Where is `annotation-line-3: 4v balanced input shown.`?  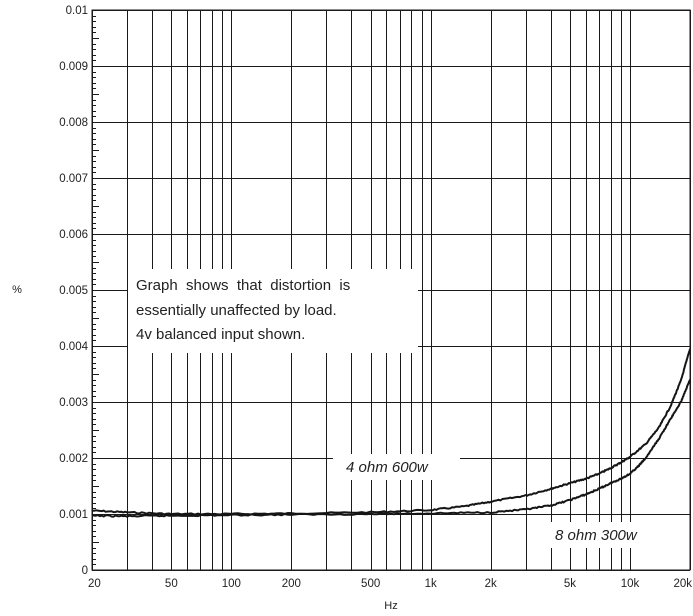
annotation-line-3: 4v balanced input shown. is located at coordinates (220, 334).